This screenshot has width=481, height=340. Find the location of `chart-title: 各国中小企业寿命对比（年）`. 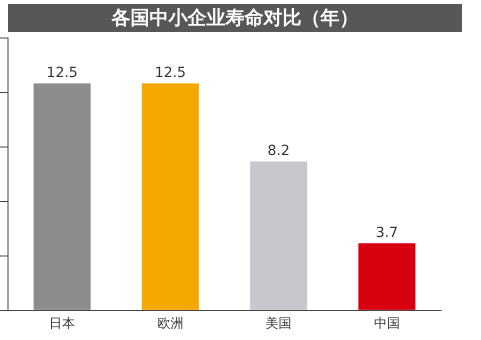

chart-title: 各国中小企业寿命对比（年） is located at coordinates (235, 18).